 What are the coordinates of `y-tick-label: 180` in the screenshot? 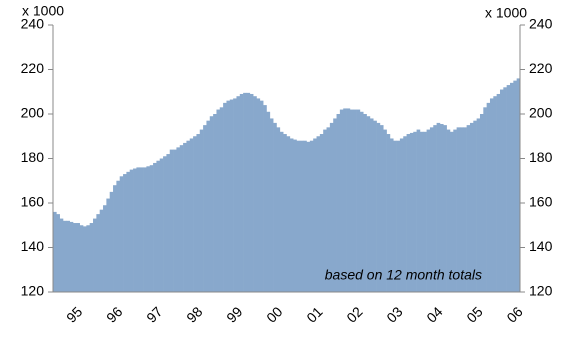 It's located at (33, 157).